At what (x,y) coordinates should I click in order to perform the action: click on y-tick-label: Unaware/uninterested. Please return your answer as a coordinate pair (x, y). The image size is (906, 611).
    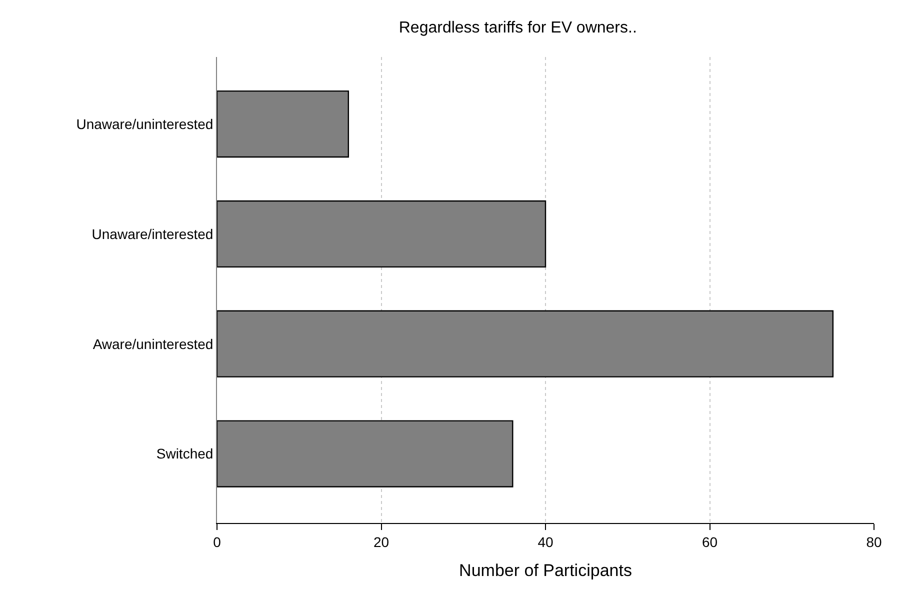
    Looking at the image, I should click on (145, 124).